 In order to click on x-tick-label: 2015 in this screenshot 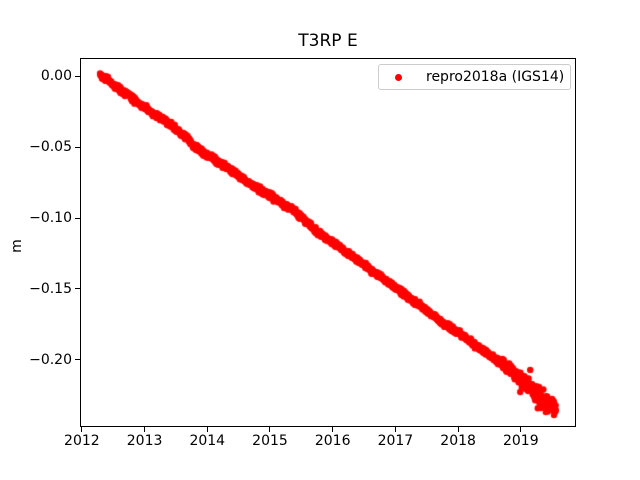, I will do `click(270, 441)`.